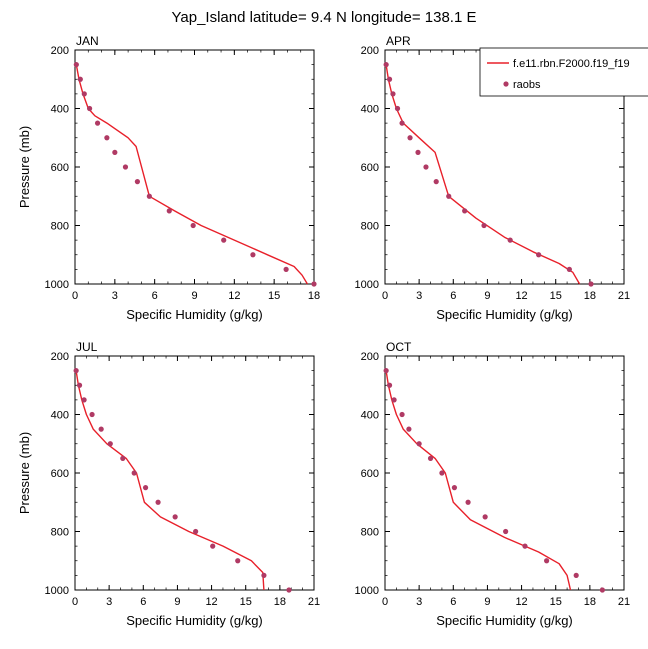  I want to click on legend-obs-swatch, so click(506, 84).